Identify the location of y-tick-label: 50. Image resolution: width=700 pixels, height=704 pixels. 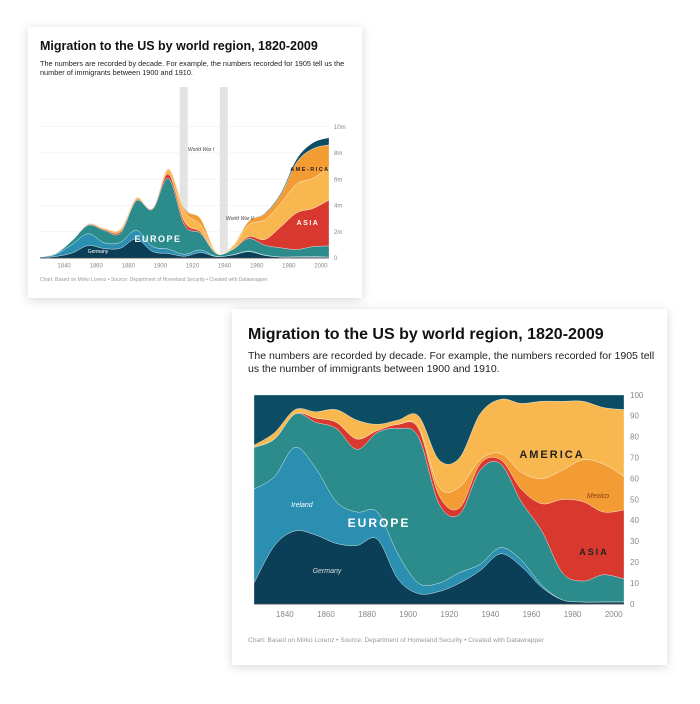
(634, 499).